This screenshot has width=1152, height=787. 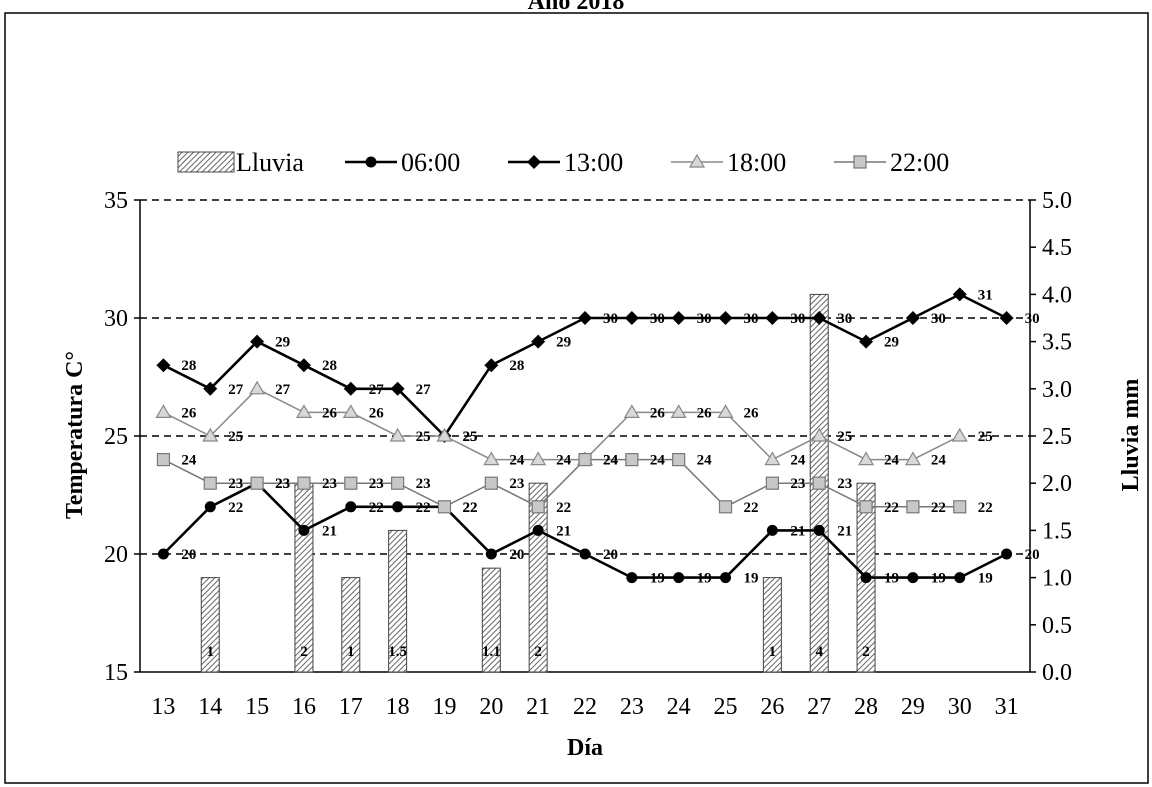 What do you see at coordinates (491, 707) in the screenshot?
I see `x-tick-label: 20` at bounding box center [491, 707].